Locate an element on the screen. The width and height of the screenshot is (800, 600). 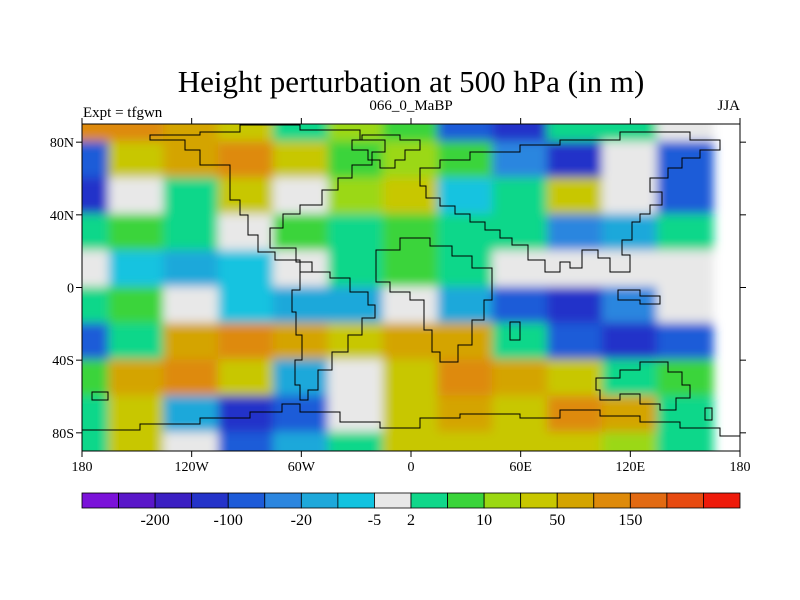
colorbar-label: -20 is located at coordinates (301, 520).